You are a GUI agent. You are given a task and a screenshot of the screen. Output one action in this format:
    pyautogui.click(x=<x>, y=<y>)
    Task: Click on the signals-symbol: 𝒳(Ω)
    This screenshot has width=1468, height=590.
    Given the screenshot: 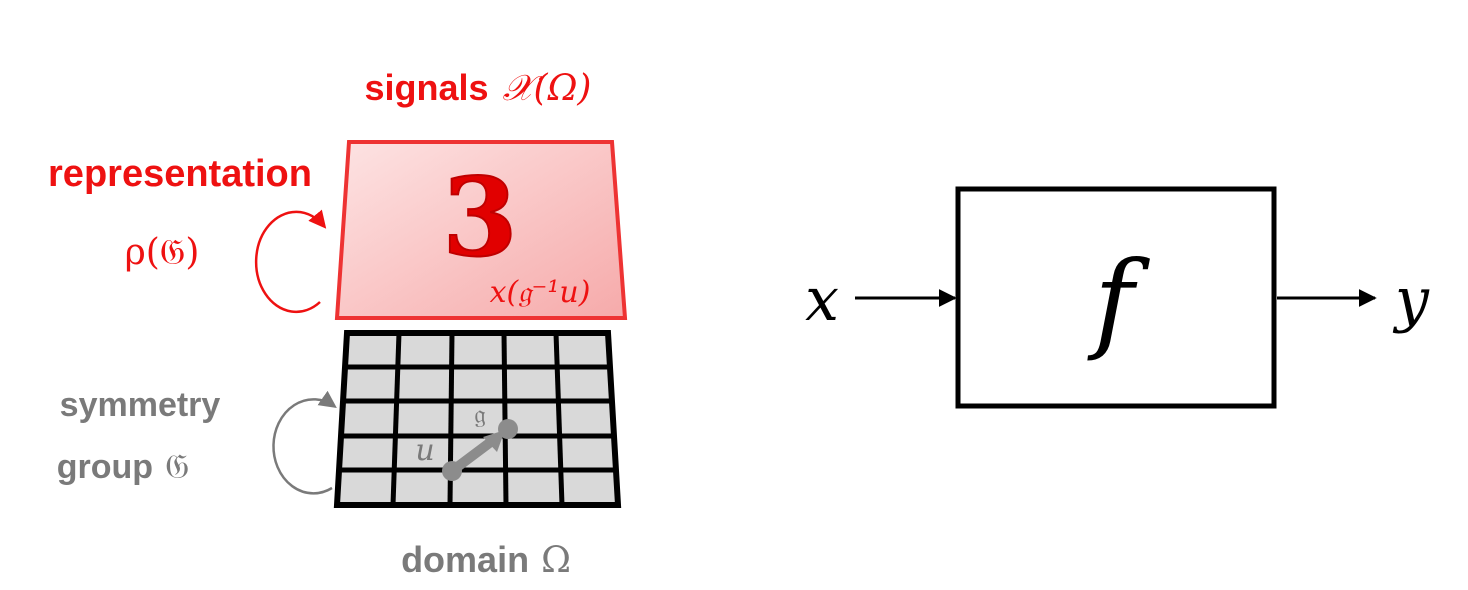 What is the action you would take?
    pyautogui.click(x=547, y=88)
    